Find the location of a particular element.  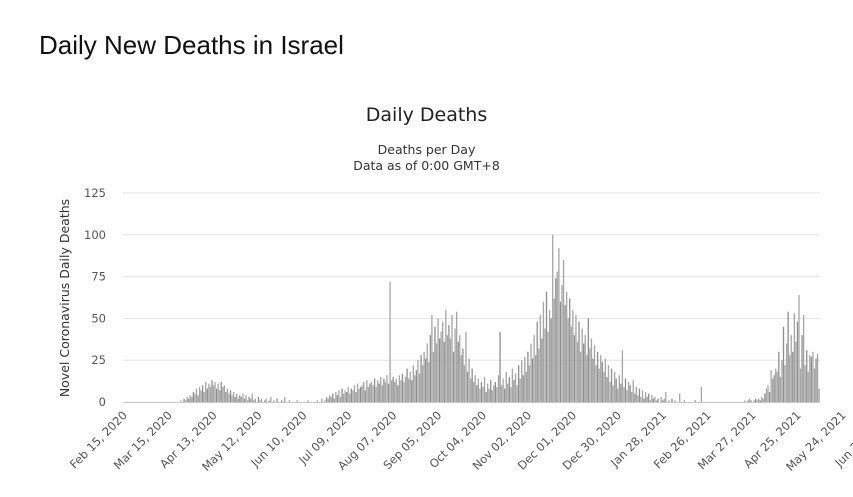

y-axis-label: Novel Coronavirus Daily Deaths is located at coordinates (64, 298).